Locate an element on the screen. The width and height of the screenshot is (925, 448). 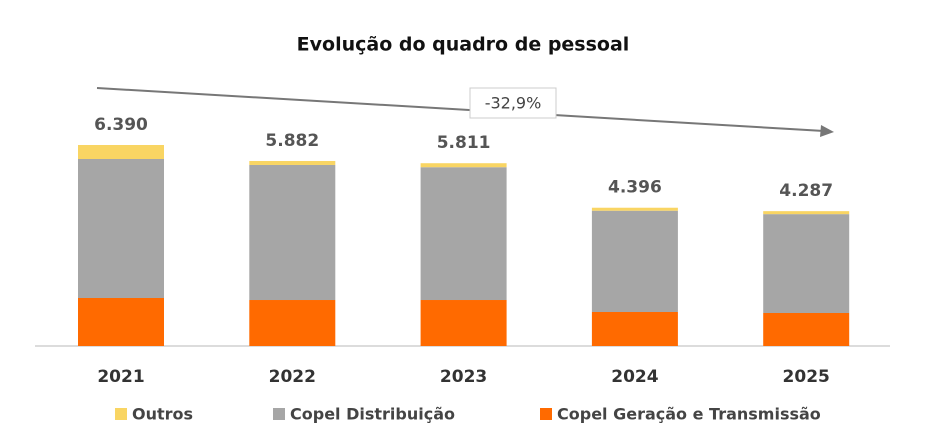
legend-label: Copel Geração e Transmissão is located at coordinates (689, 414).